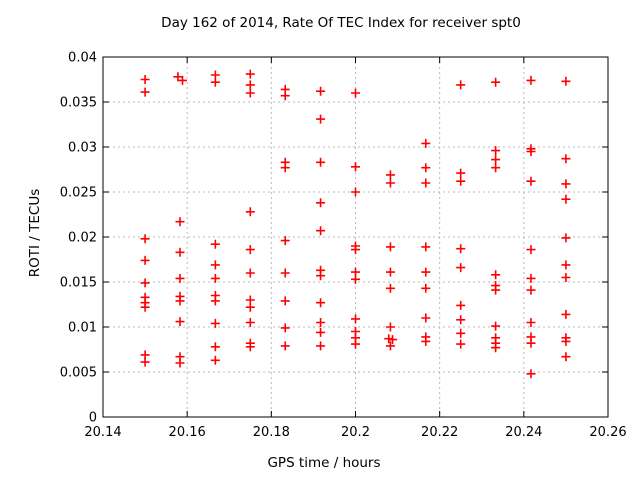  What do you see at coordinates (82, 148) in the screenshot?
I see `y-tick-label: 0.03` at bounding box center [82, 148].